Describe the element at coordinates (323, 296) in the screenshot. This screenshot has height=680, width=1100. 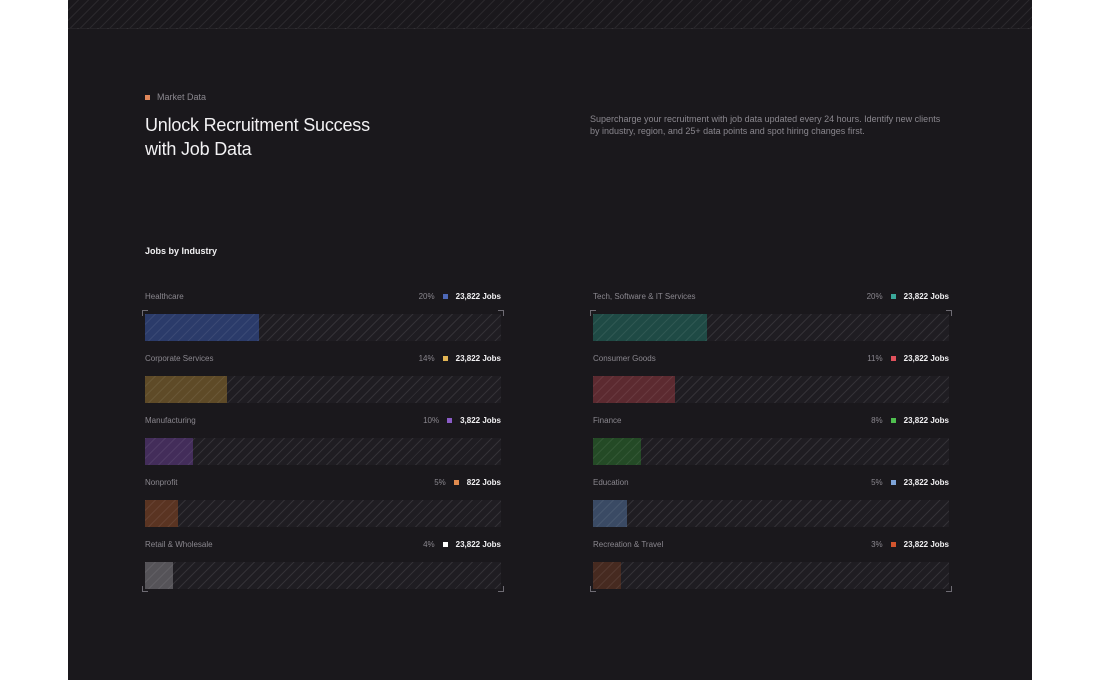
I see `industry-row-header: Healthcare 20% 23,822 Jobs` at that location.